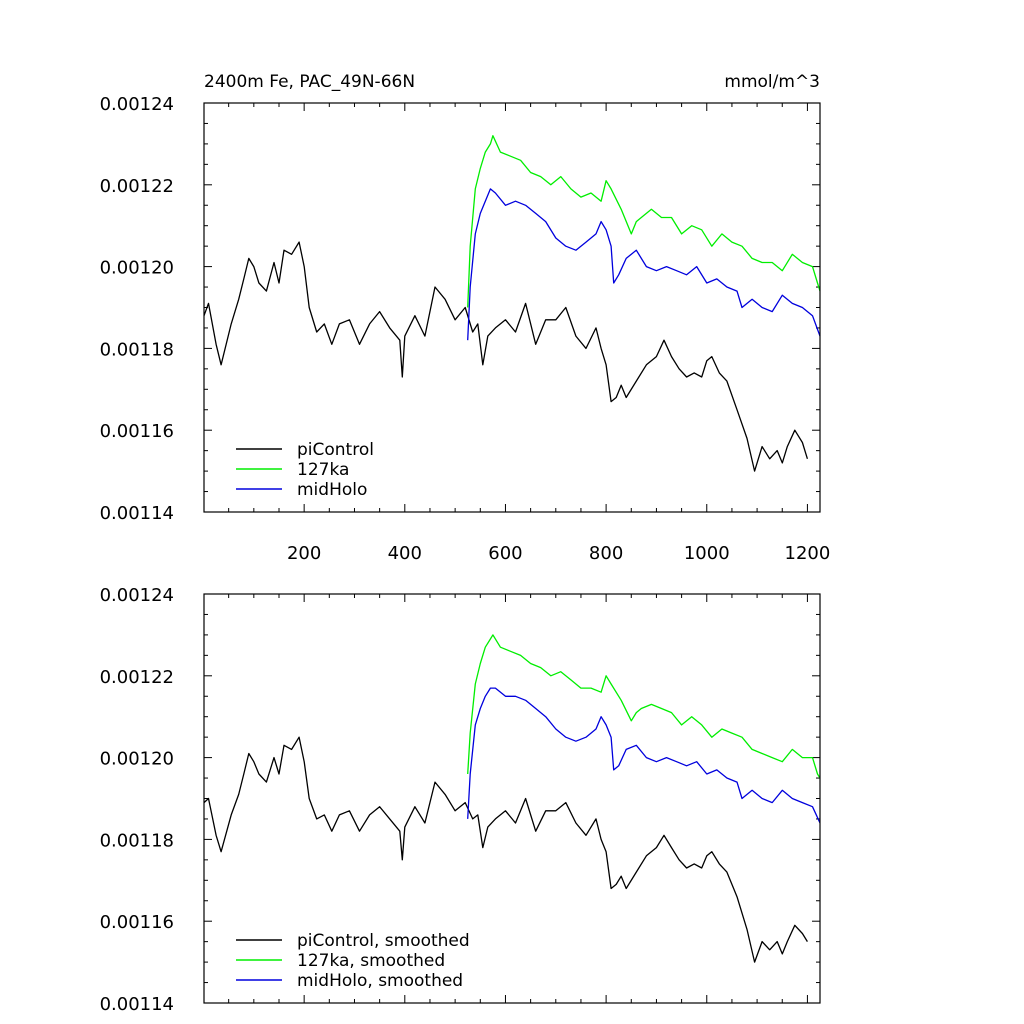 This screenshot has height=1024, width=1024. I want to click on bottom-y-tick-label: 0.00124, so click(137, 595).